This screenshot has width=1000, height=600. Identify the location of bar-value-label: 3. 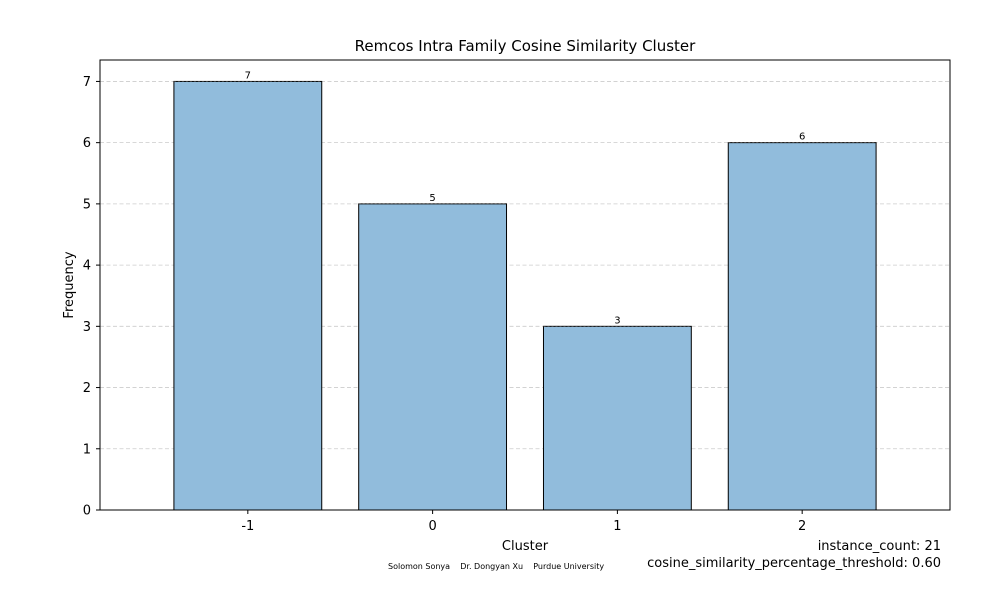
(617, 320).